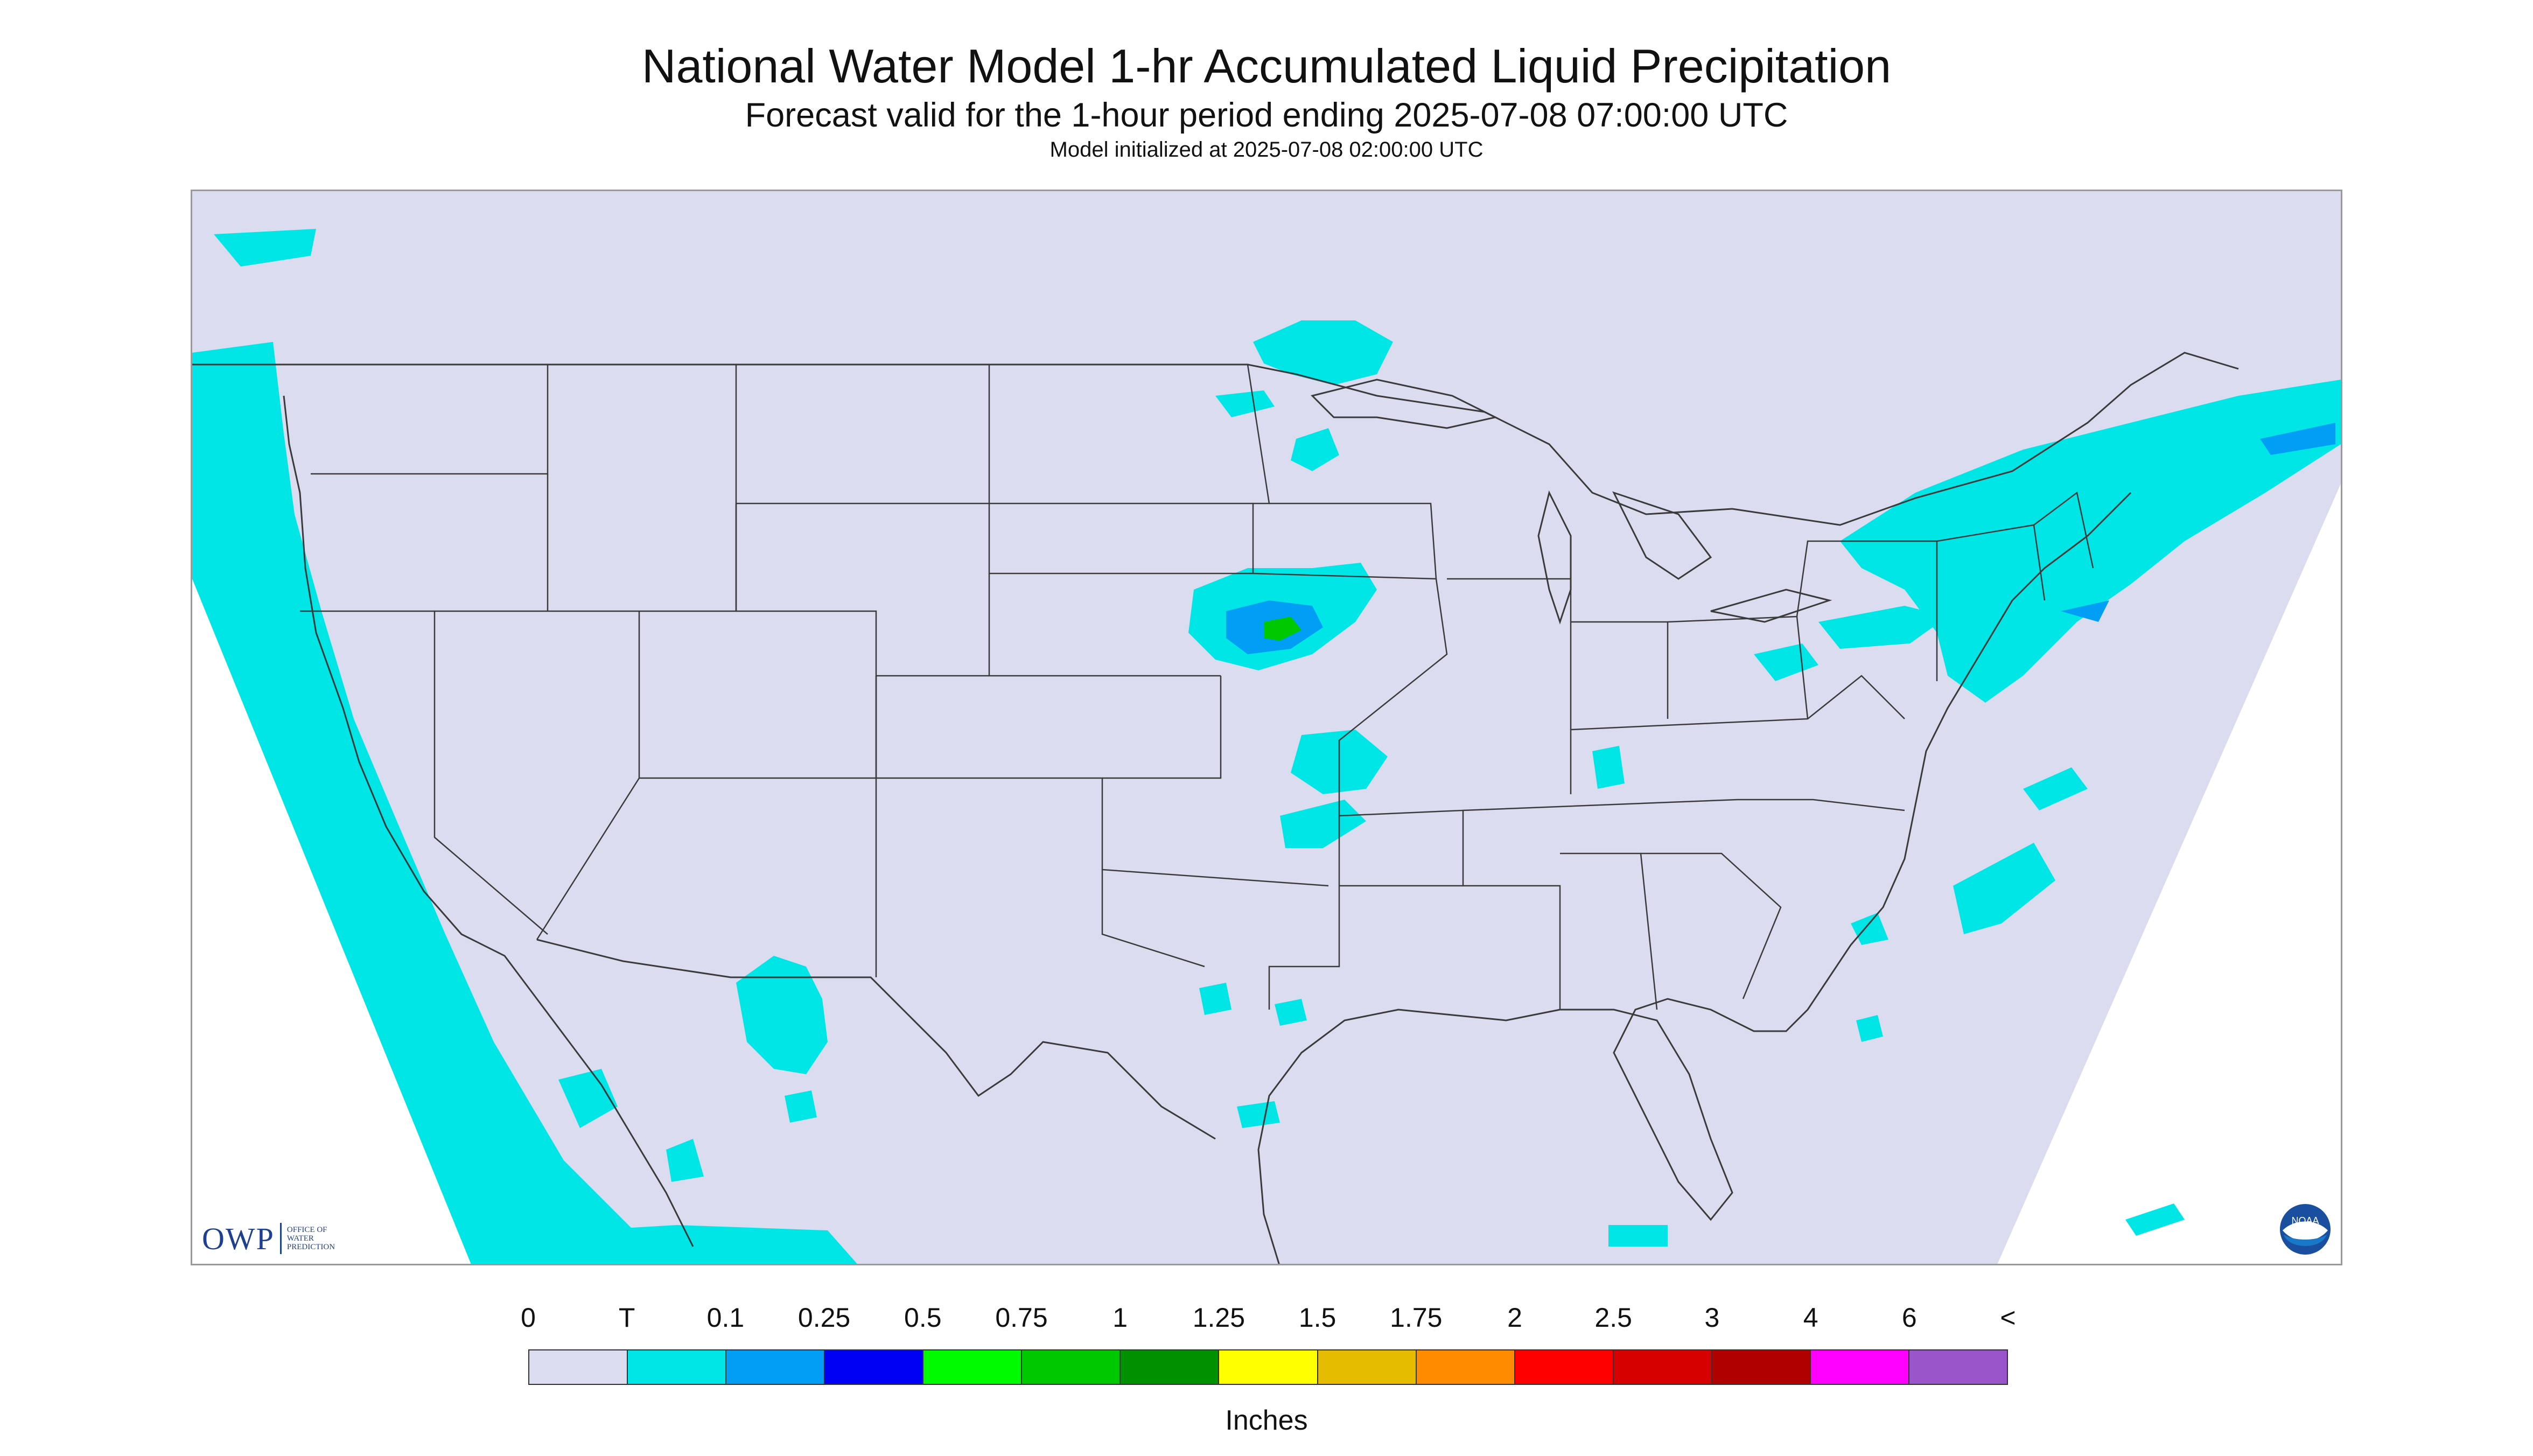 The image size is (2533, 1456). Describe the element at coordinates (2198, 522) in the screenshot. I see `precip-northeast-core` at that location.